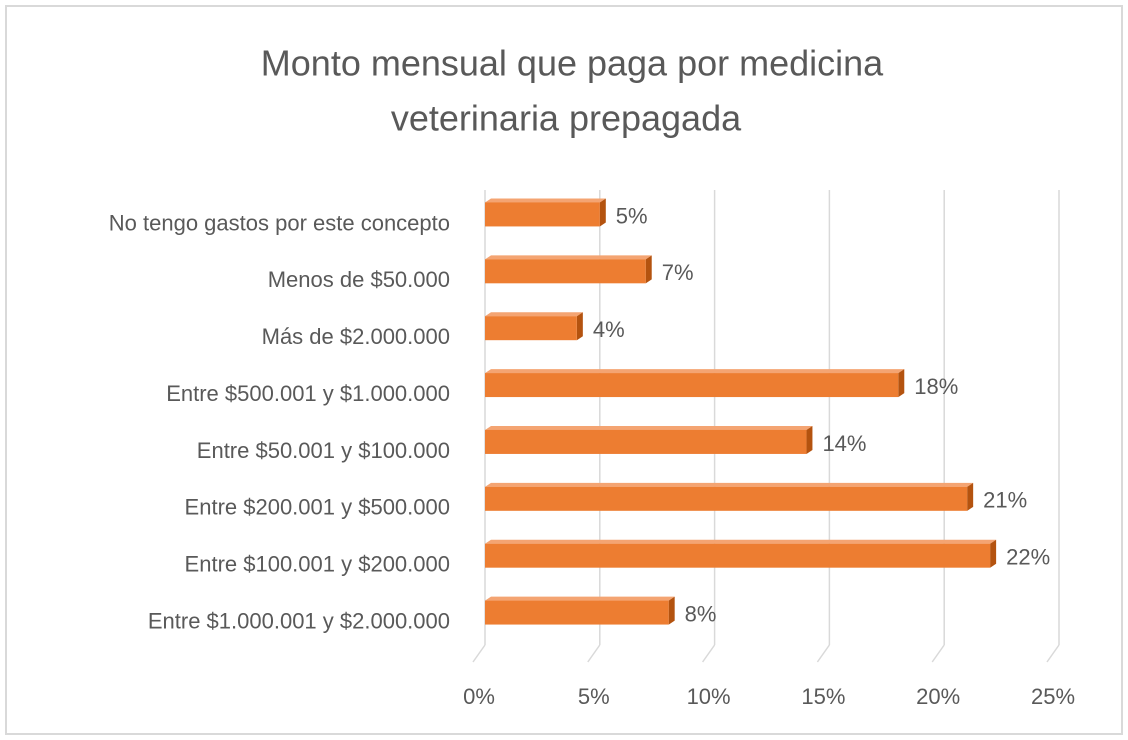 The image size is (1128, 740). What do you see at coordinates (1005, 500) in the screenshot?
I see `data-label: 21%` at bounding box center [1005, 500].